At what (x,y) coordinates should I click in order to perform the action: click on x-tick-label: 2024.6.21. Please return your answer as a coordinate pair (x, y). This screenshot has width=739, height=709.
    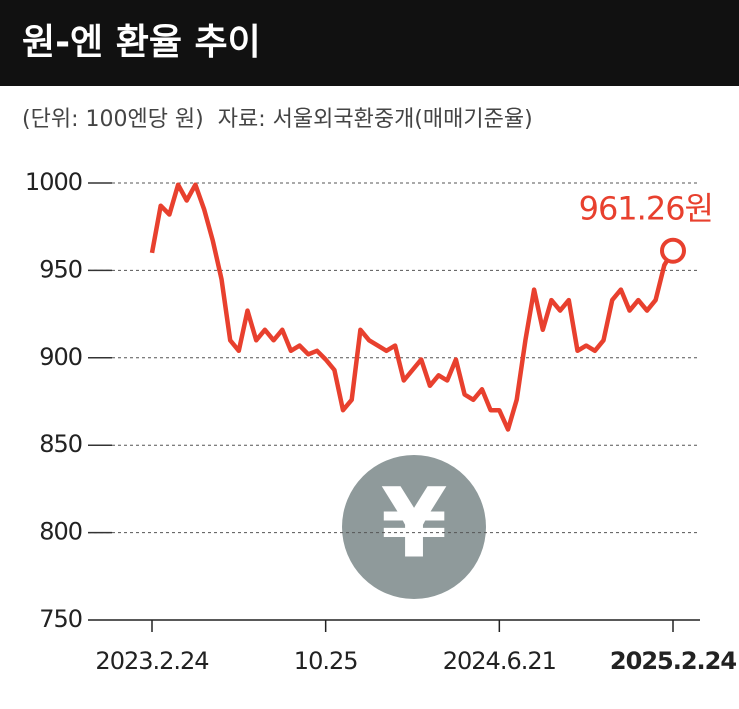
    Looking at the image, I should click on (499, 661).